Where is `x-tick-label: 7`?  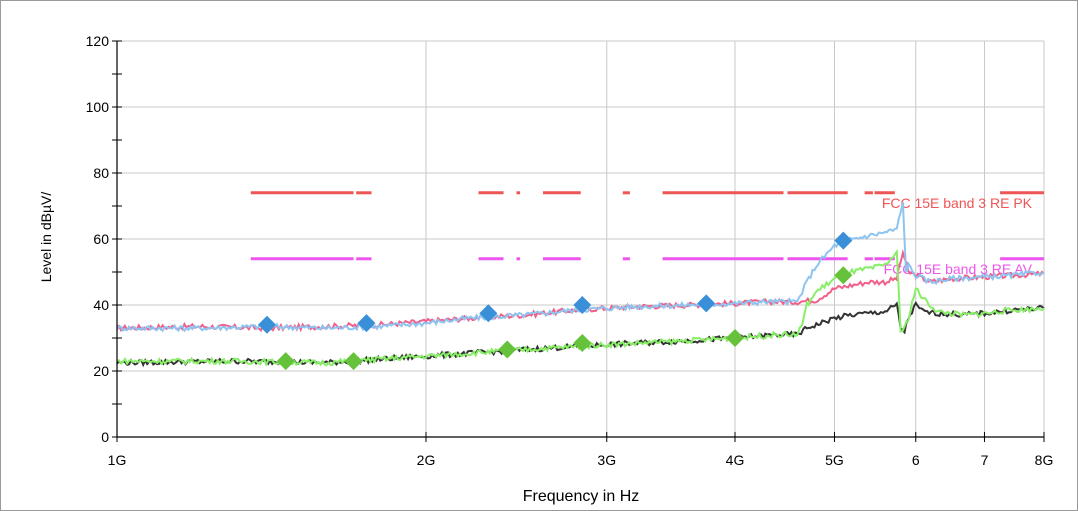 x-tick-label: 7 is located at coordinates (985, 460).